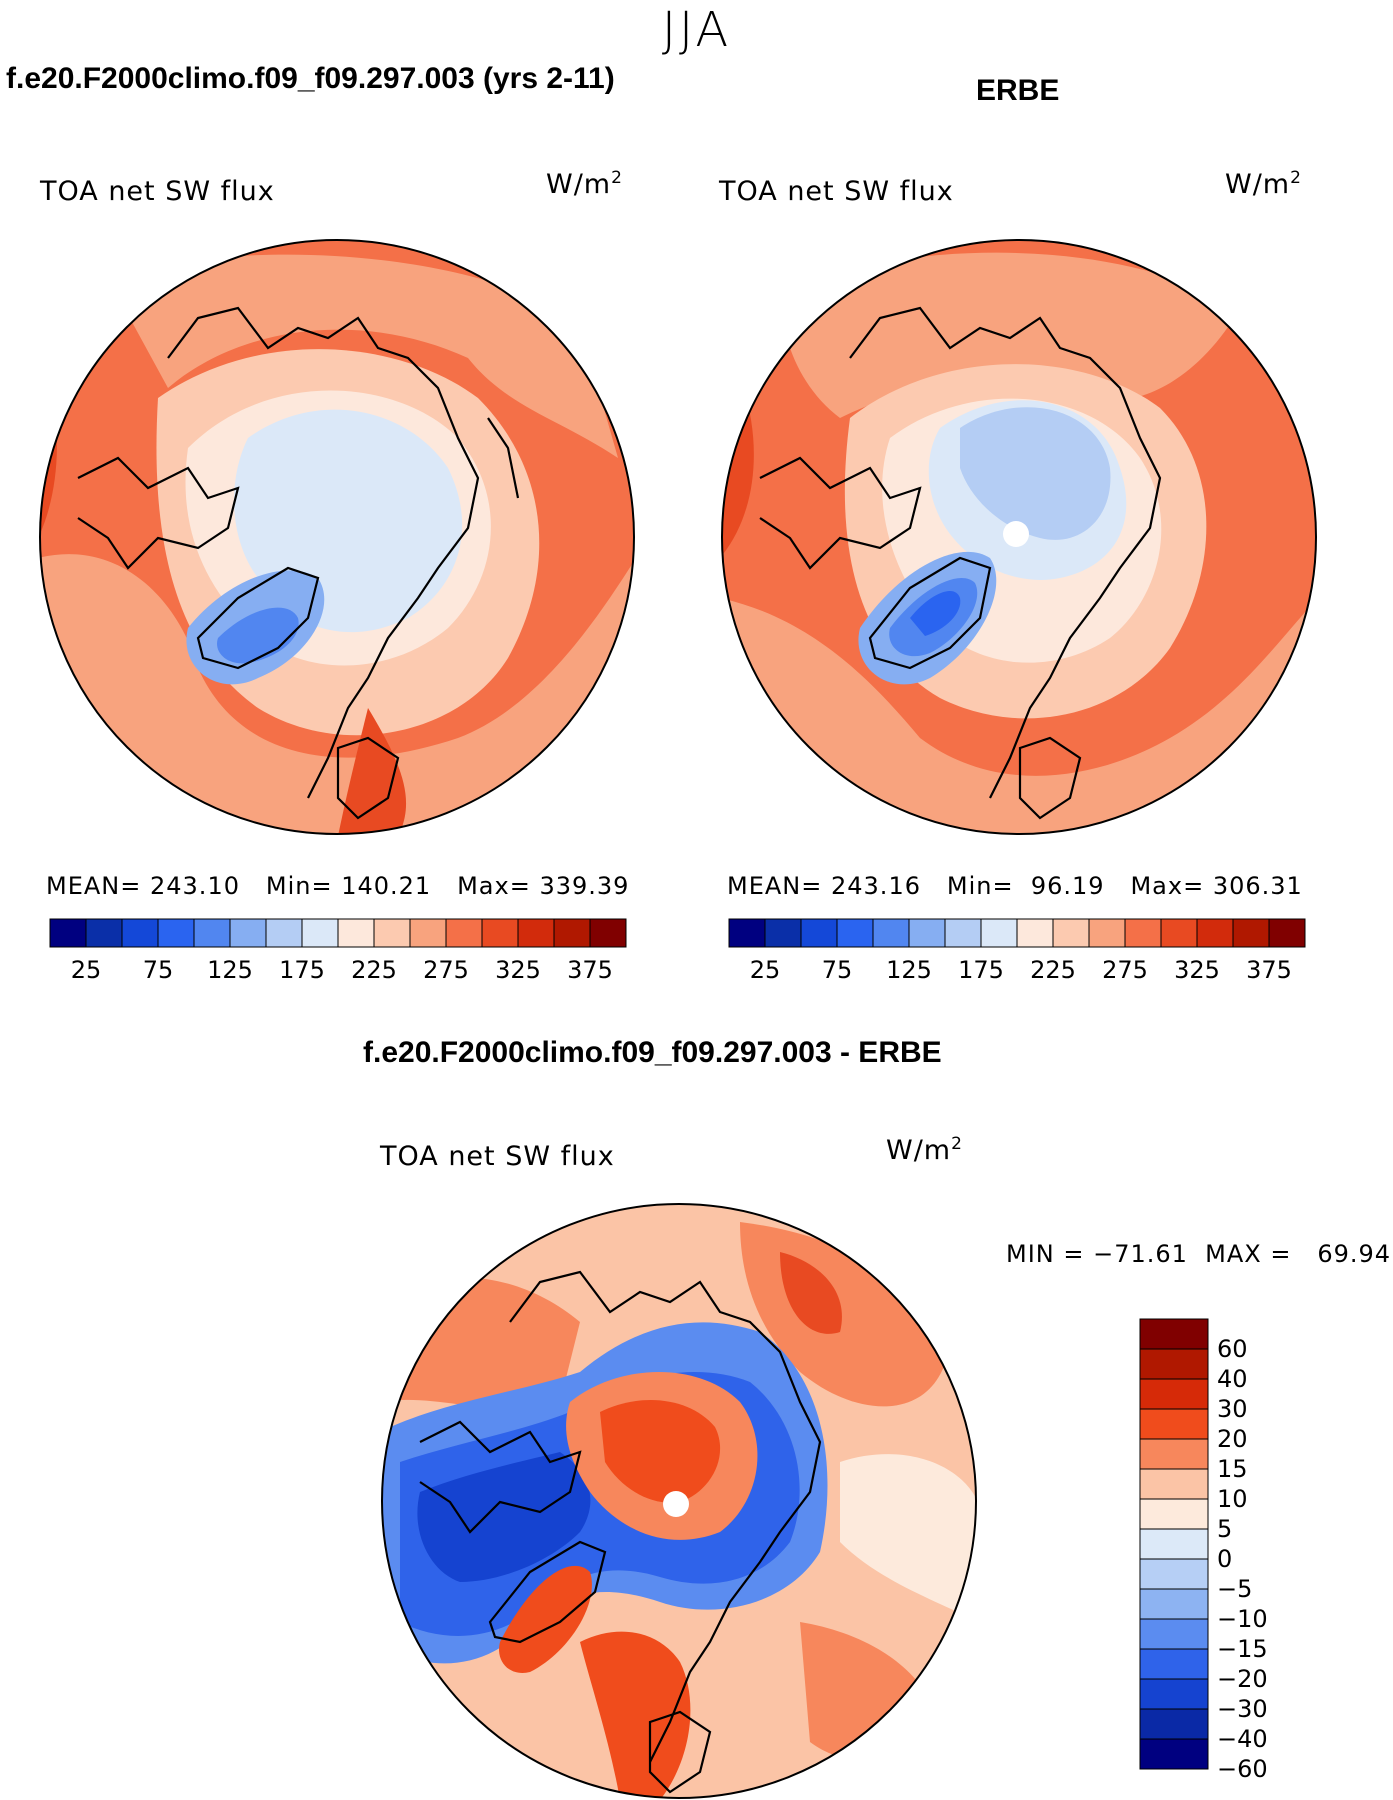  Describe the element at coordinates (1015, 886) in the screenshot. I see `panel2-stats: MEAN= 243.16 Min= 96.19 Max= 306.31` at that location.